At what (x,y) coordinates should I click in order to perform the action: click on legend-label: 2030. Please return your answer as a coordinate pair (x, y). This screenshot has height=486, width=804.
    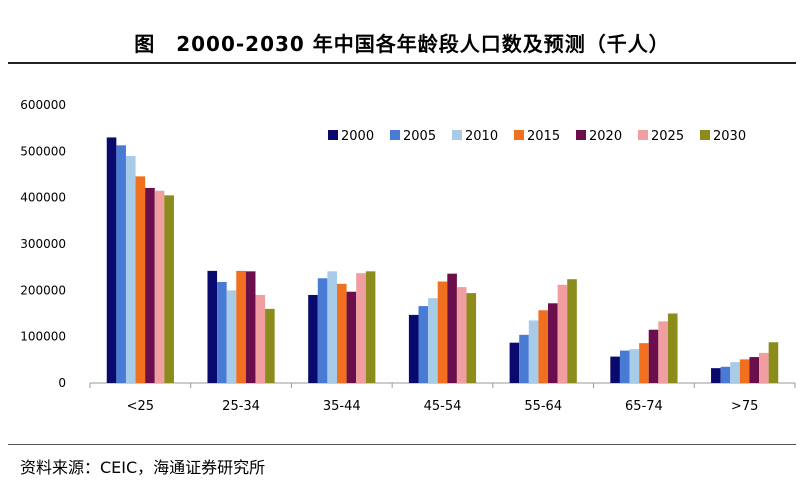
    Looking at the image, I should click on (729, 136).